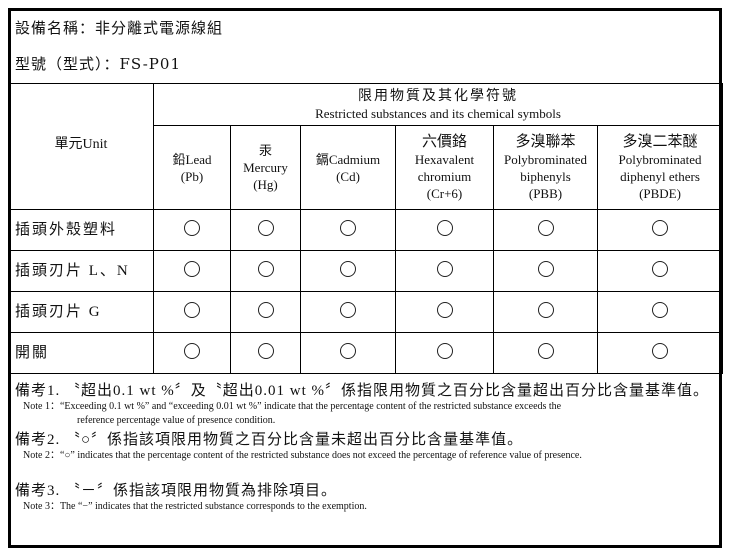  What do you see at coordinates (660, 167) in the screenshot?
I see `substance-column-header: 多溴二苯醚 Polybrominated diphenyl ethers (PBDE)` at bounding box center [660, 167].